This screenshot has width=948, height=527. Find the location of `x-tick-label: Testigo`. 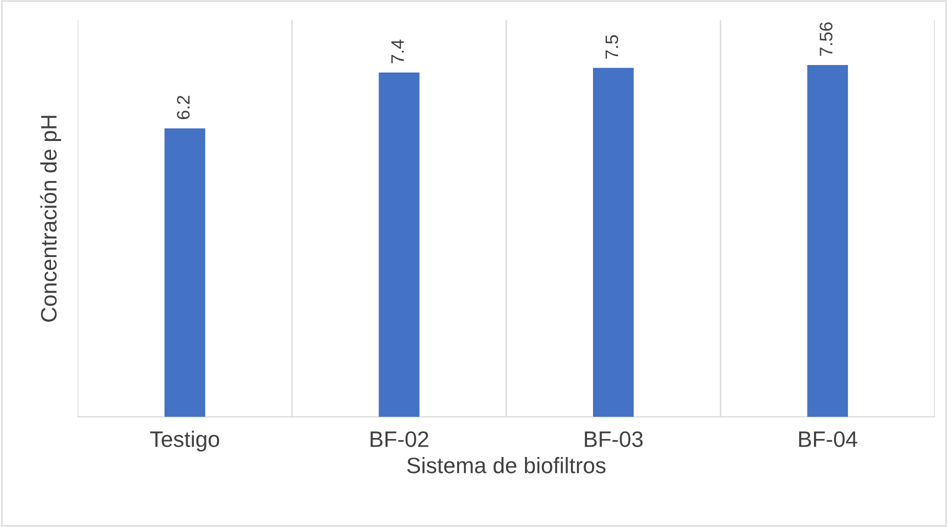

x-tick-label: Testigo is located at coordinates (185, 441).